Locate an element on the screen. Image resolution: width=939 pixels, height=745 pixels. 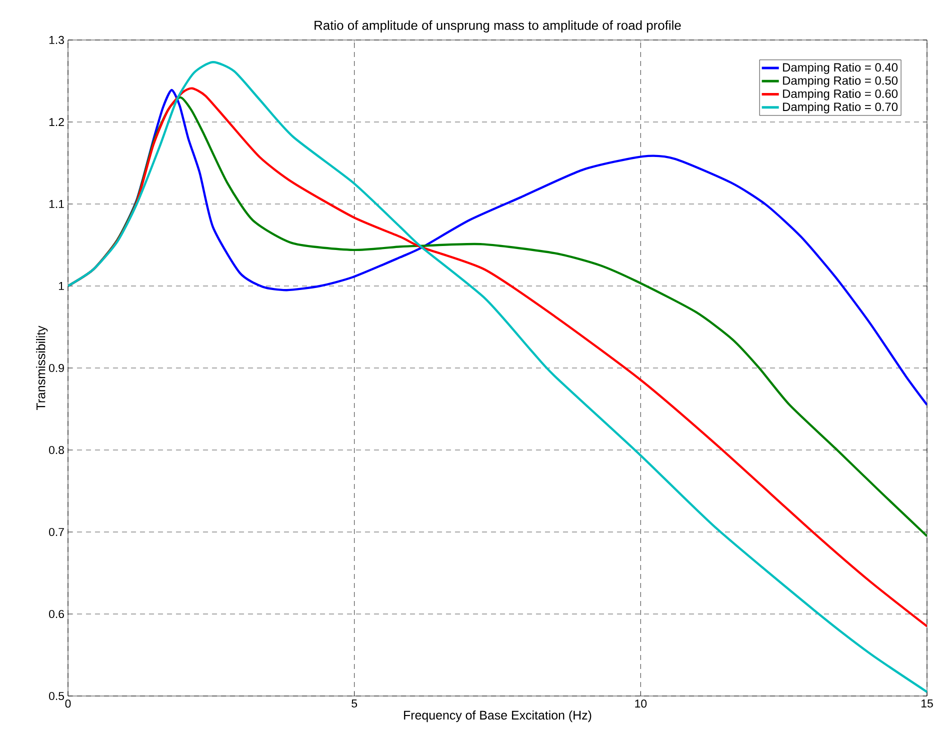
x-tick-label: 0 is located at coordinates (68, 704).